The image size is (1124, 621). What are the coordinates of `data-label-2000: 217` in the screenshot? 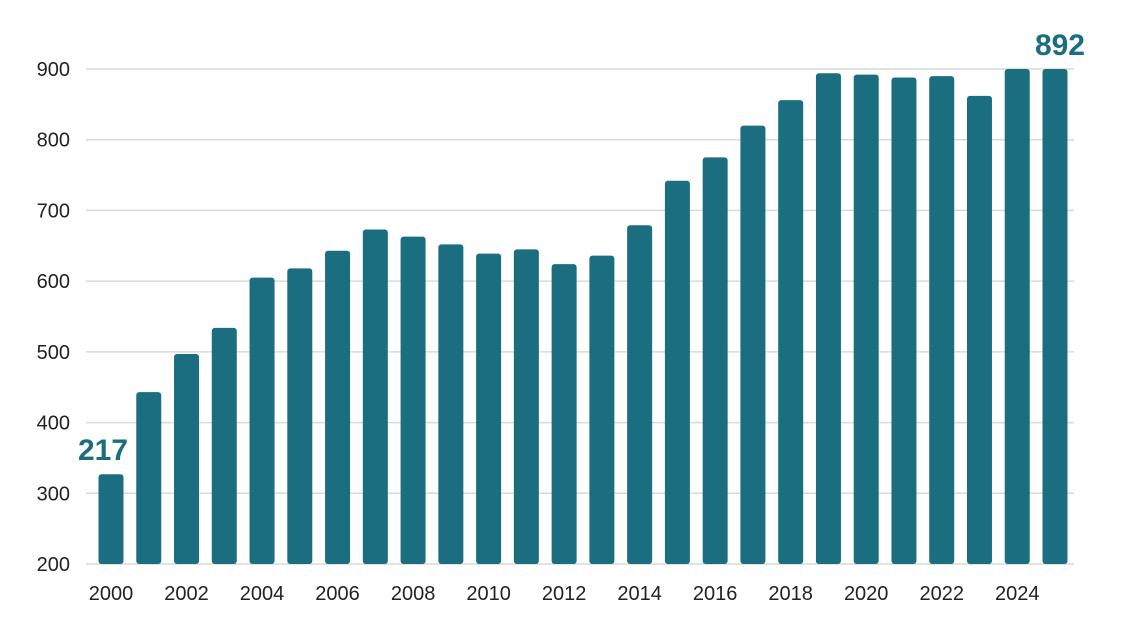 It's located at (103, 450).